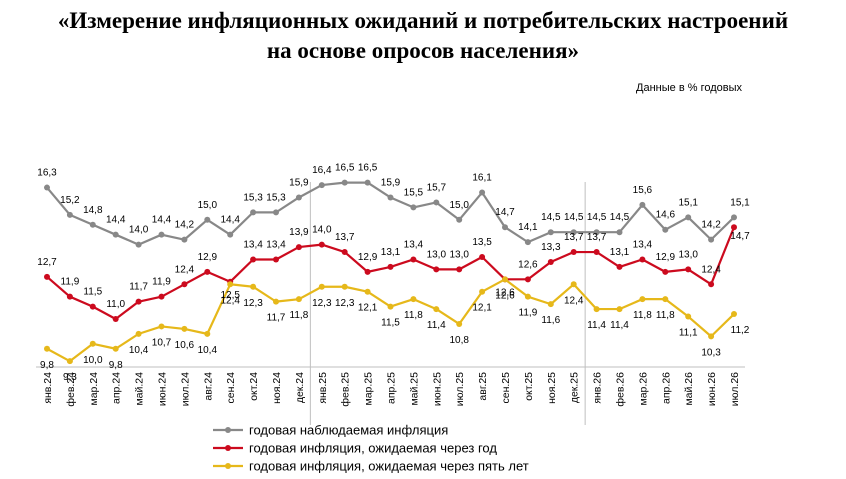 The width and height of the screenshot is (846, 479). What do you see at coordinates (185, 345) in the screenshot?
I see `data-label: 10,6` at bounding box center [185, 345].